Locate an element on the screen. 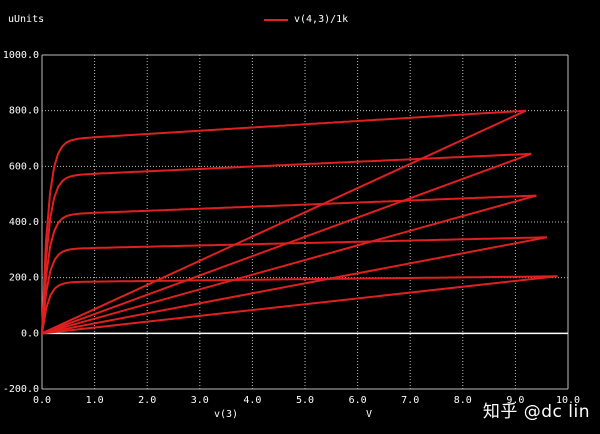 The image size is (600, 434). series-curve is located at coordinates (299, 304).